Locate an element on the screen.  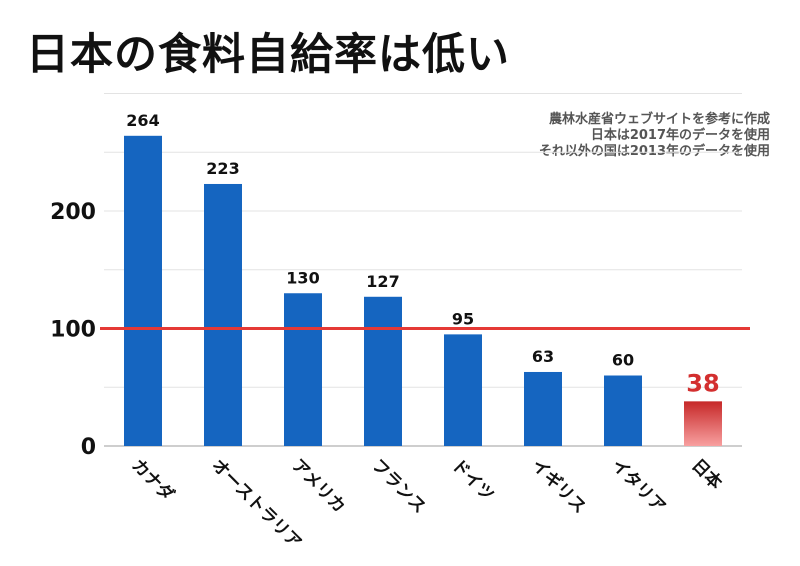
y-tick-label: 200 is located at coordinates (73, 212).